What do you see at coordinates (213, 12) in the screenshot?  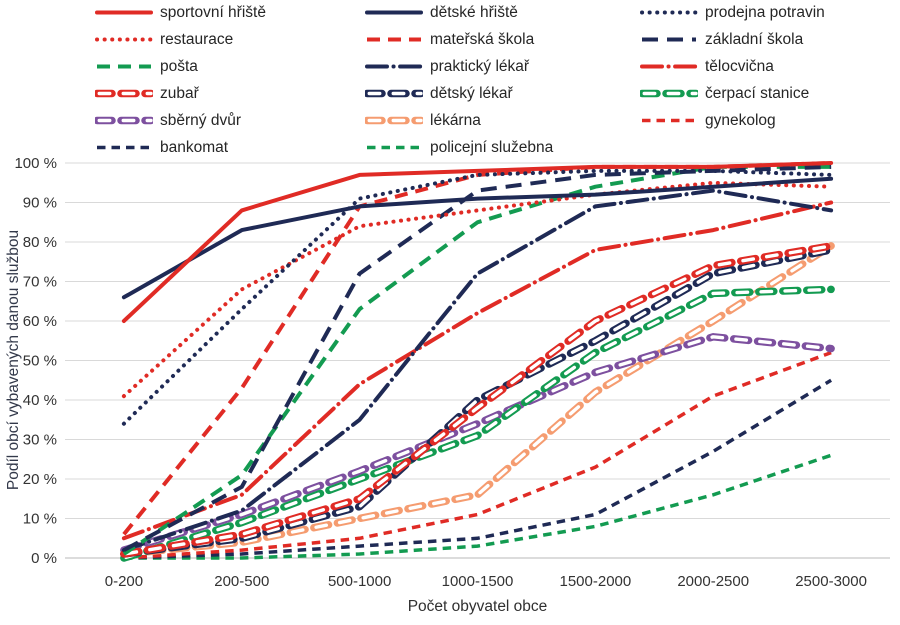 I see `legend-label-sportovni-hriste: sportovní hřiště` at bounding box center [213, 12].